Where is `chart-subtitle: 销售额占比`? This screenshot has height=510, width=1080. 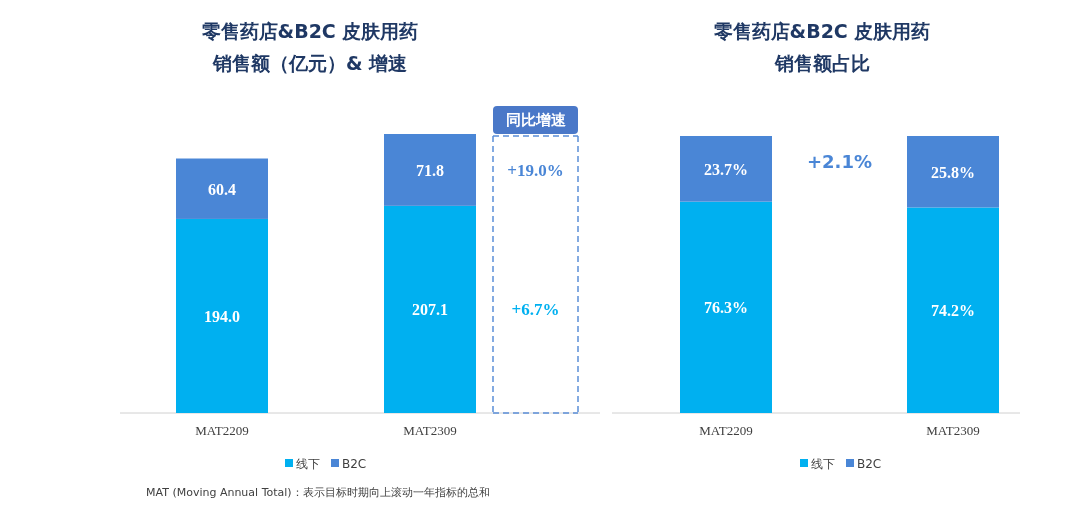
chart-subtitle: 销售额占比 is located at coordinates (821, 63).